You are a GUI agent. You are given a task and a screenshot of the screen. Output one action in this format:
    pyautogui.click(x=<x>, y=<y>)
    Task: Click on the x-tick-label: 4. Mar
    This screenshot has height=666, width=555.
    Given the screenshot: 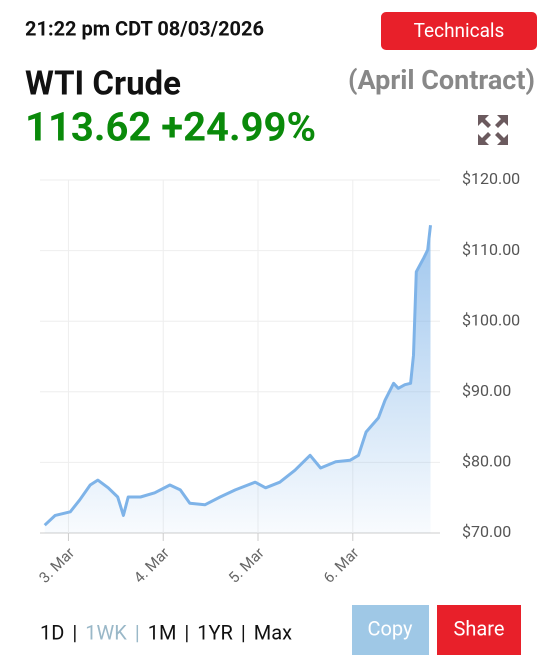 What is the action you would take?
    pyautogui.click(x=151, y=565)
    